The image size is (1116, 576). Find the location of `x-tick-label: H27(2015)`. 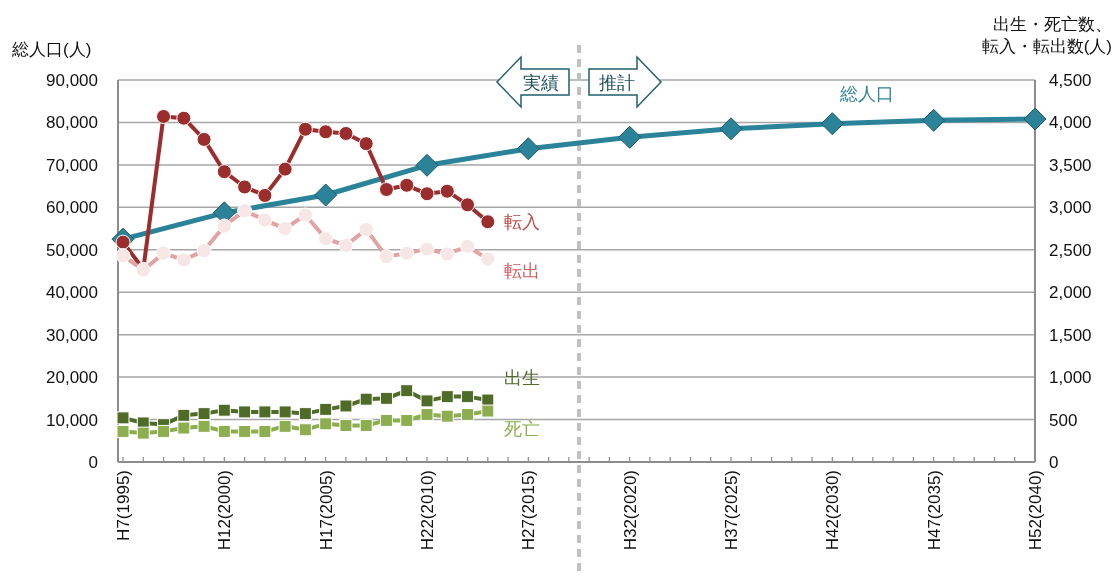

x-tick-label: H27(2015) is located at coordinates (529, 510).